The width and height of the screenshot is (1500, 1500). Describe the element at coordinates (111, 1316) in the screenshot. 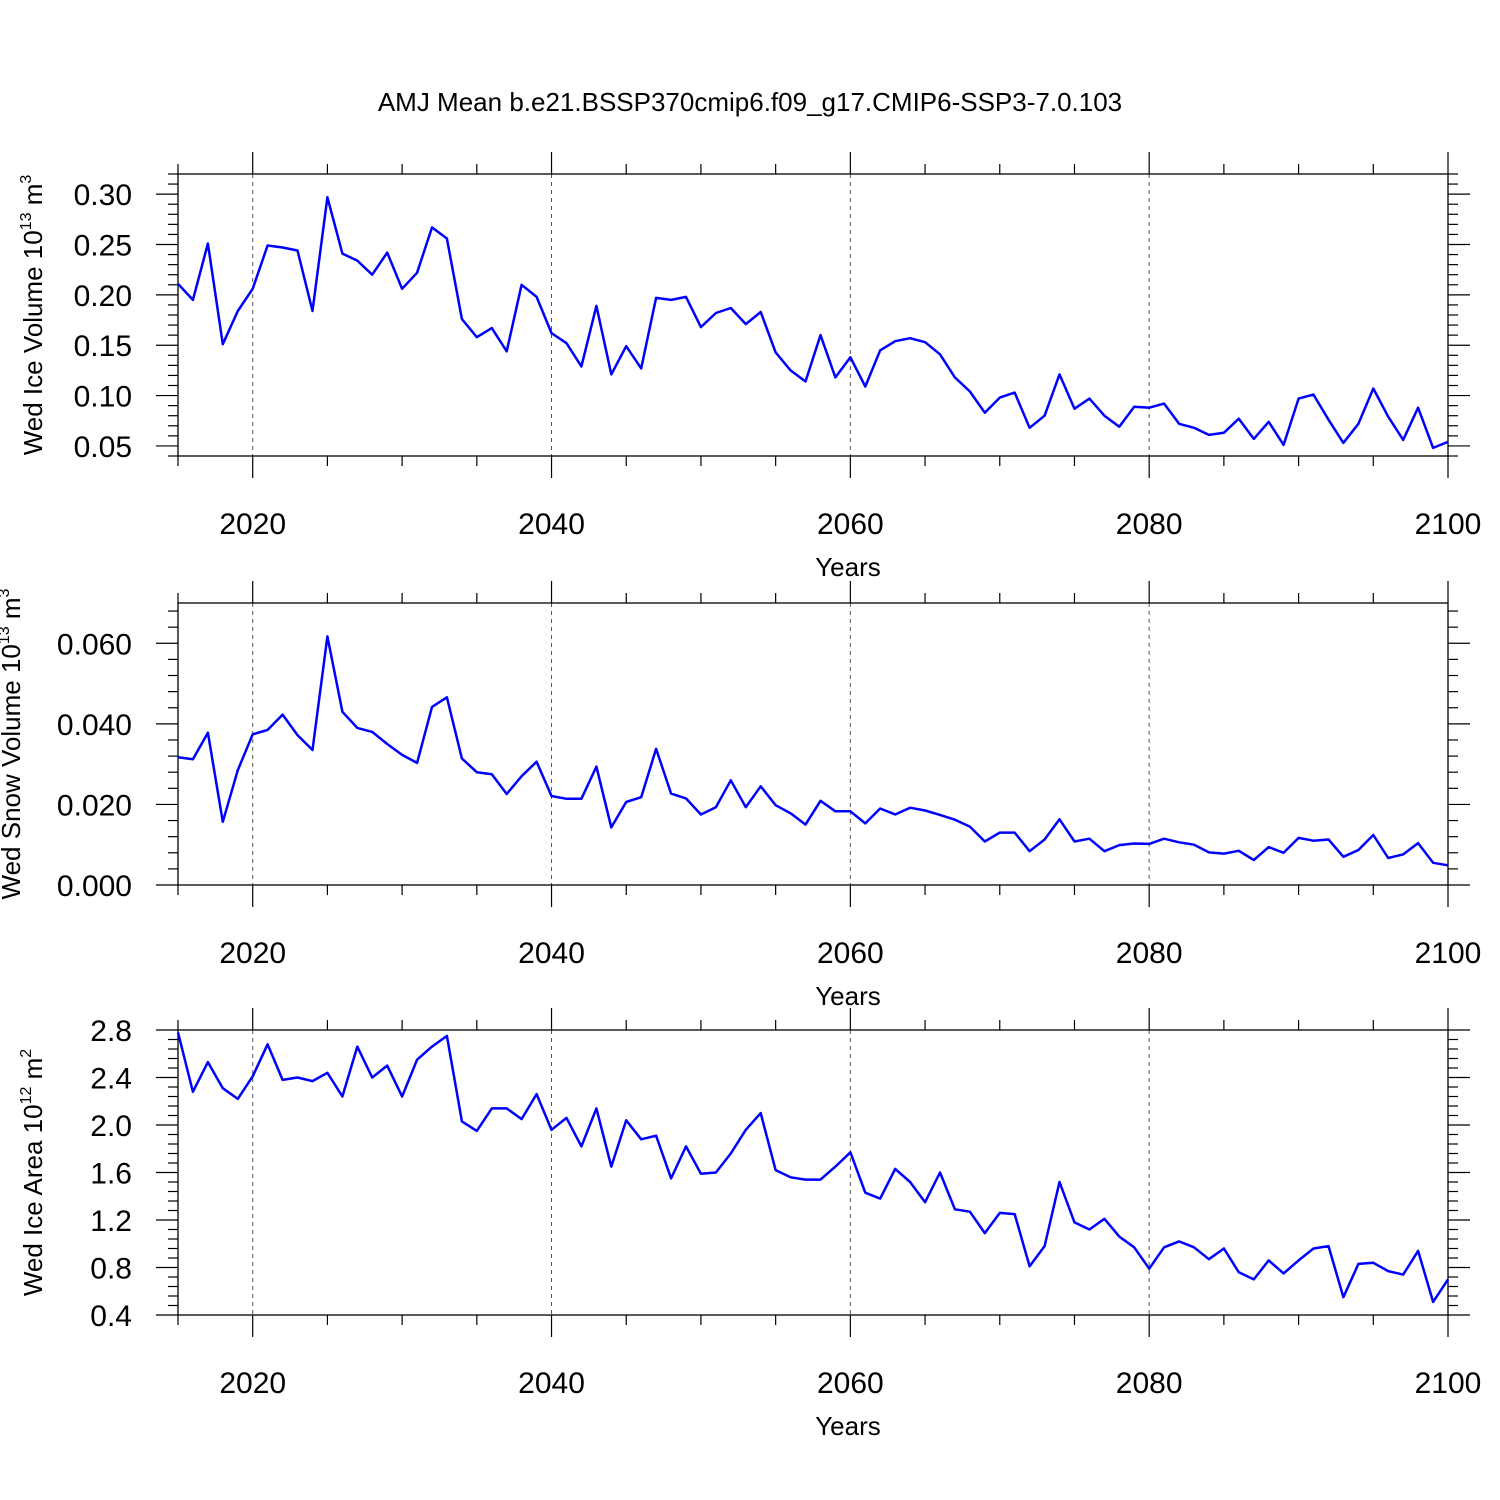

I see `y-tick-label: 0.4` at that location.